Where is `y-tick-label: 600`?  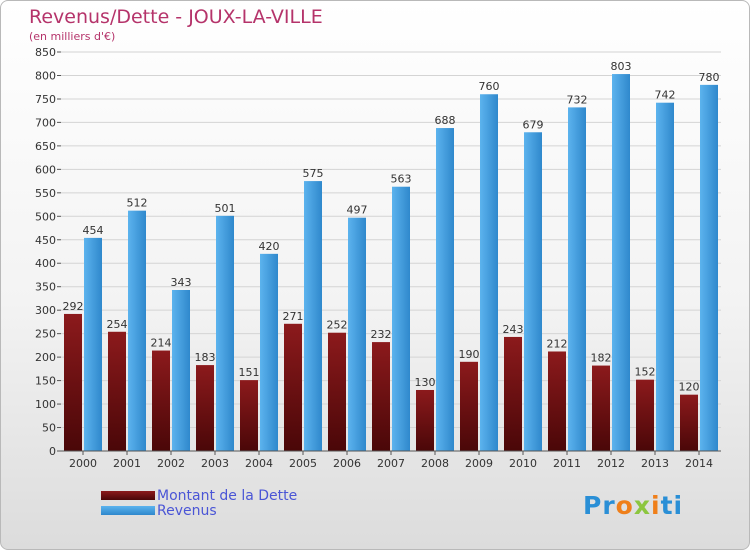
y-tick-label: 600 is located at coordinates (45, 169).